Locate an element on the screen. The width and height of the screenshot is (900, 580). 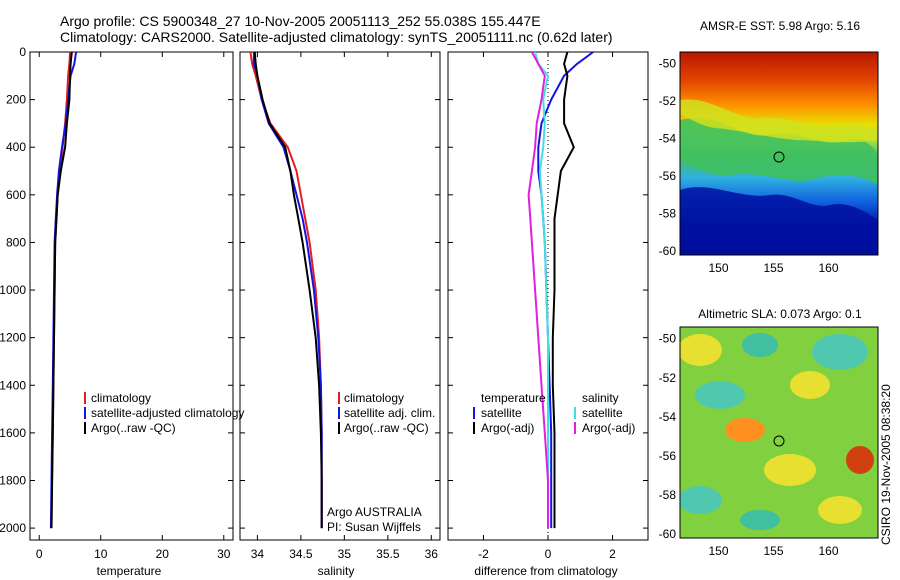
sla-map-title: Altimetric SLA: 0.073 Argo: 0.1 is located at coordinates (780, 314).